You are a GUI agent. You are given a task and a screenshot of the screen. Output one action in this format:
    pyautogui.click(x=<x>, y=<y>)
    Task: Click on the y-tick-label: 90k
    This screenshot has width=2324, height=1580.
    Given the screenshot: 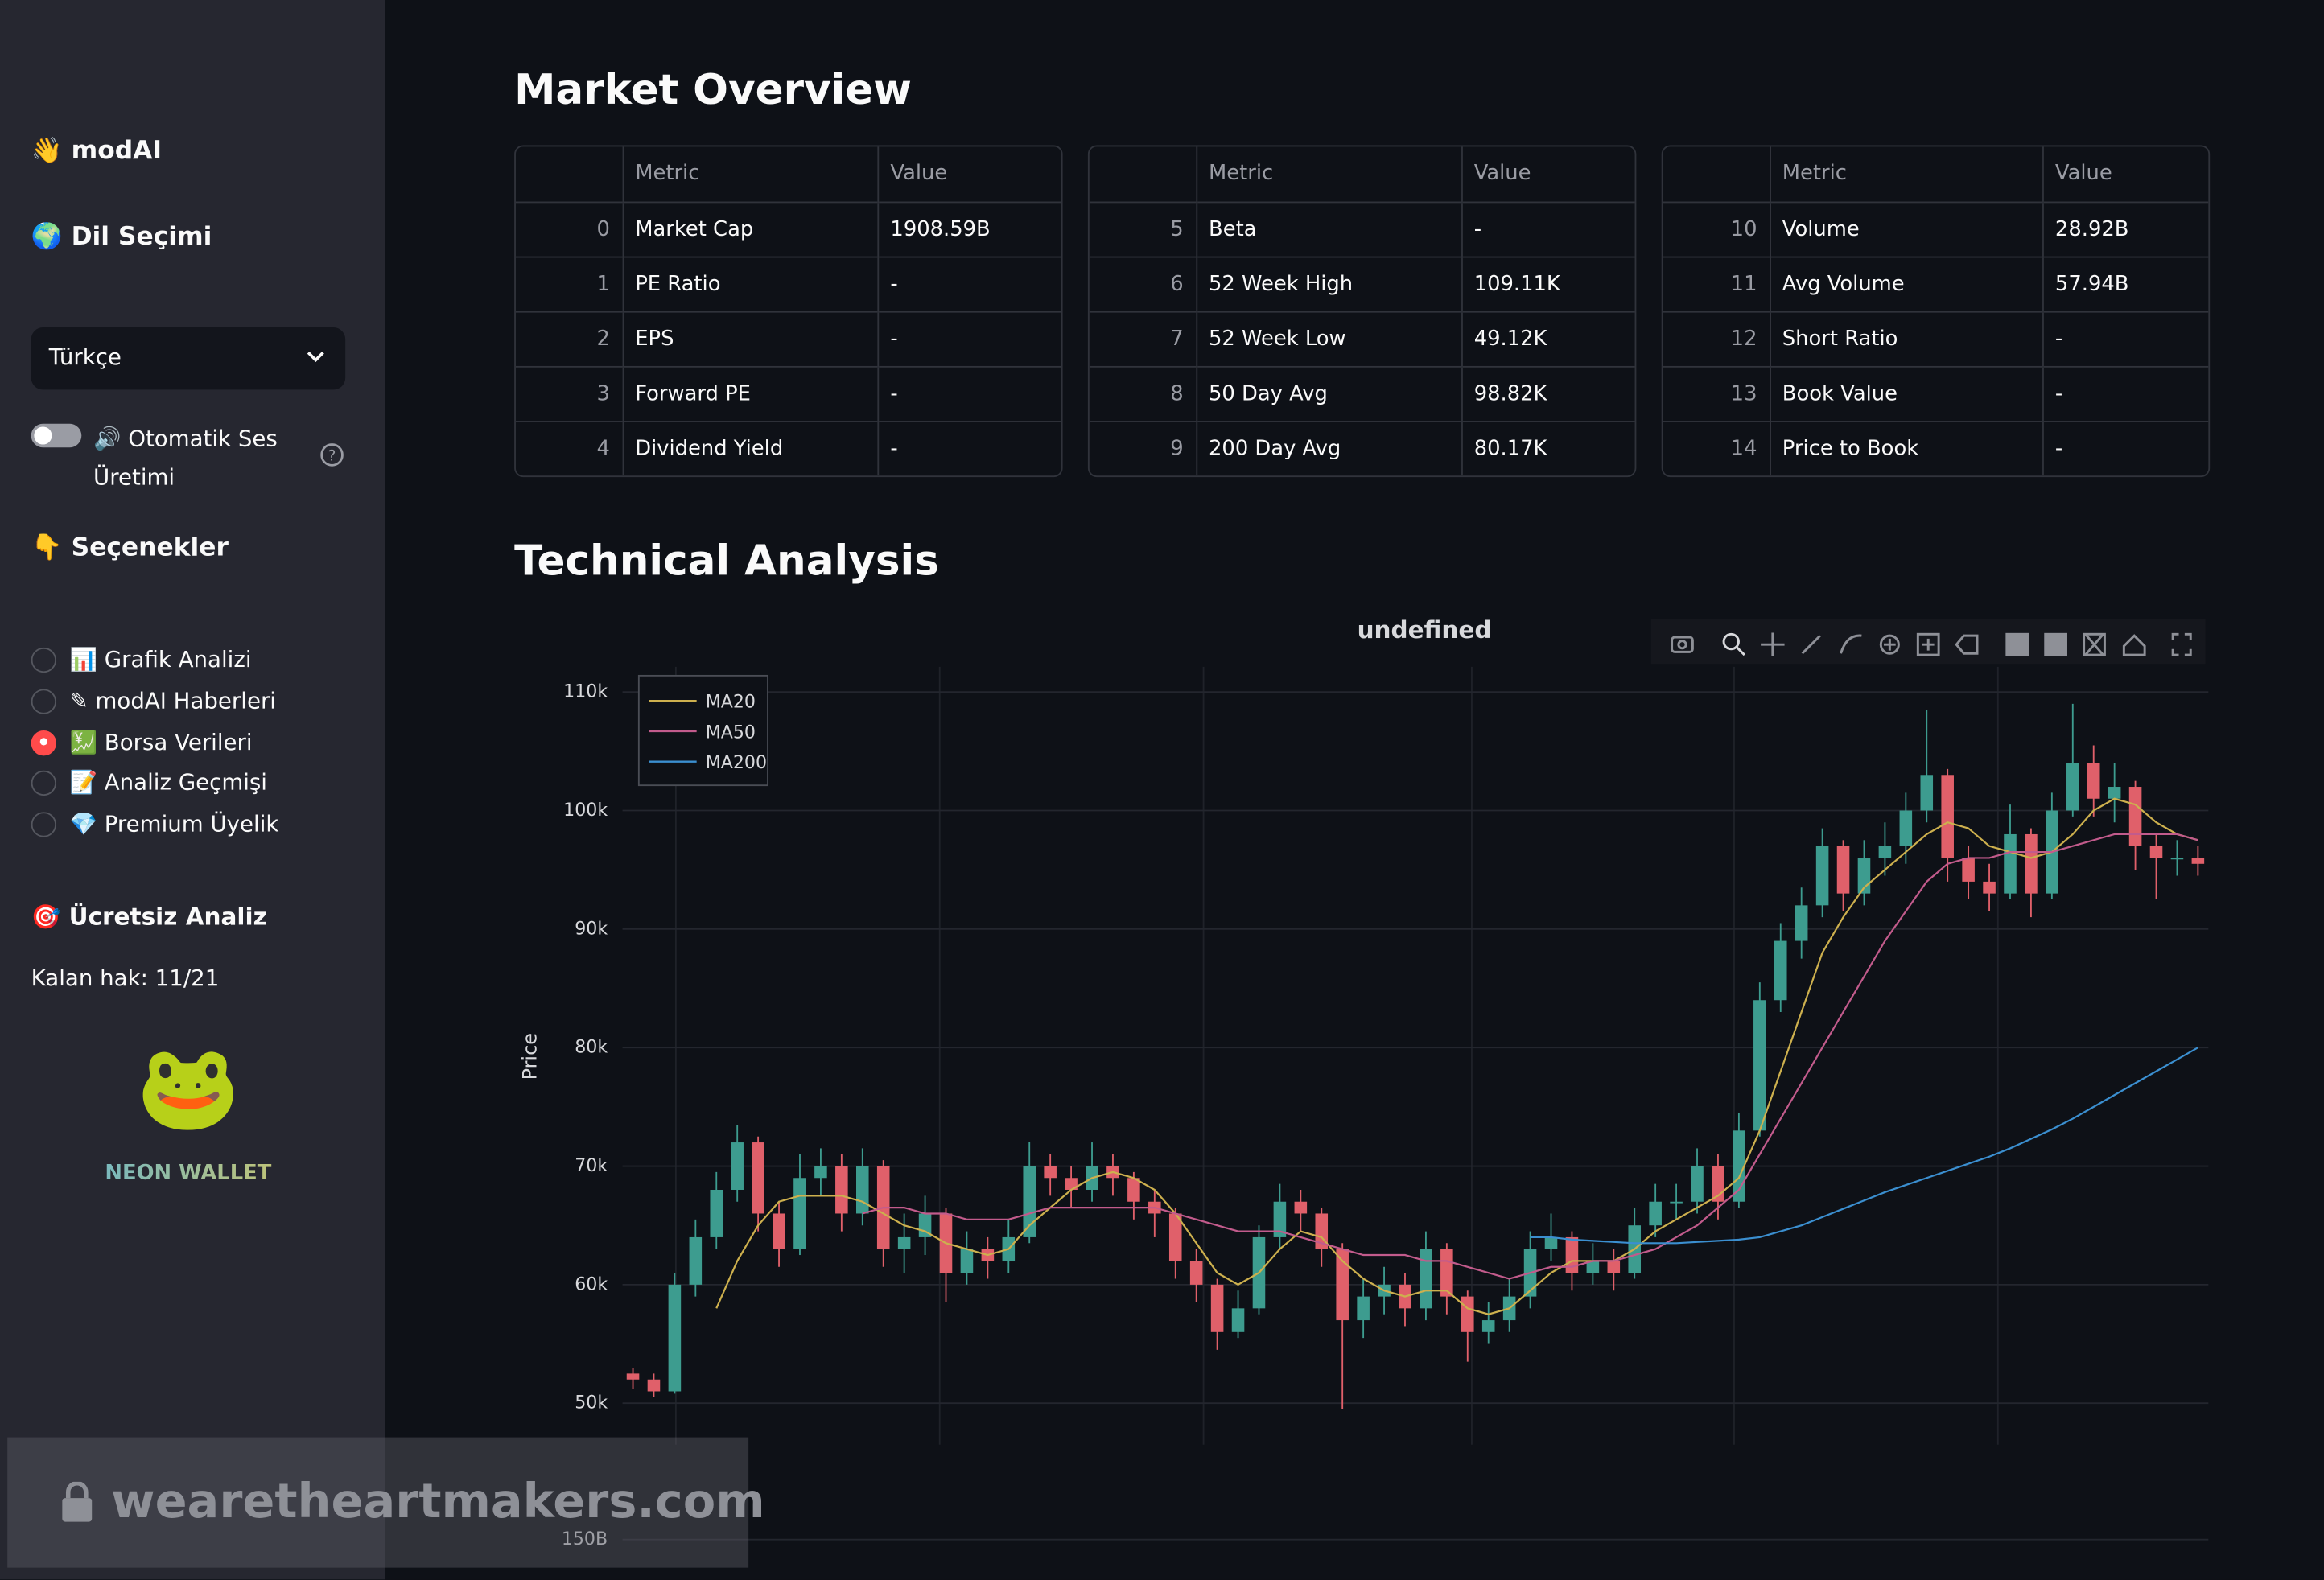 What is the action you would take?
    pyautogui.click(x=591, y=928)
    